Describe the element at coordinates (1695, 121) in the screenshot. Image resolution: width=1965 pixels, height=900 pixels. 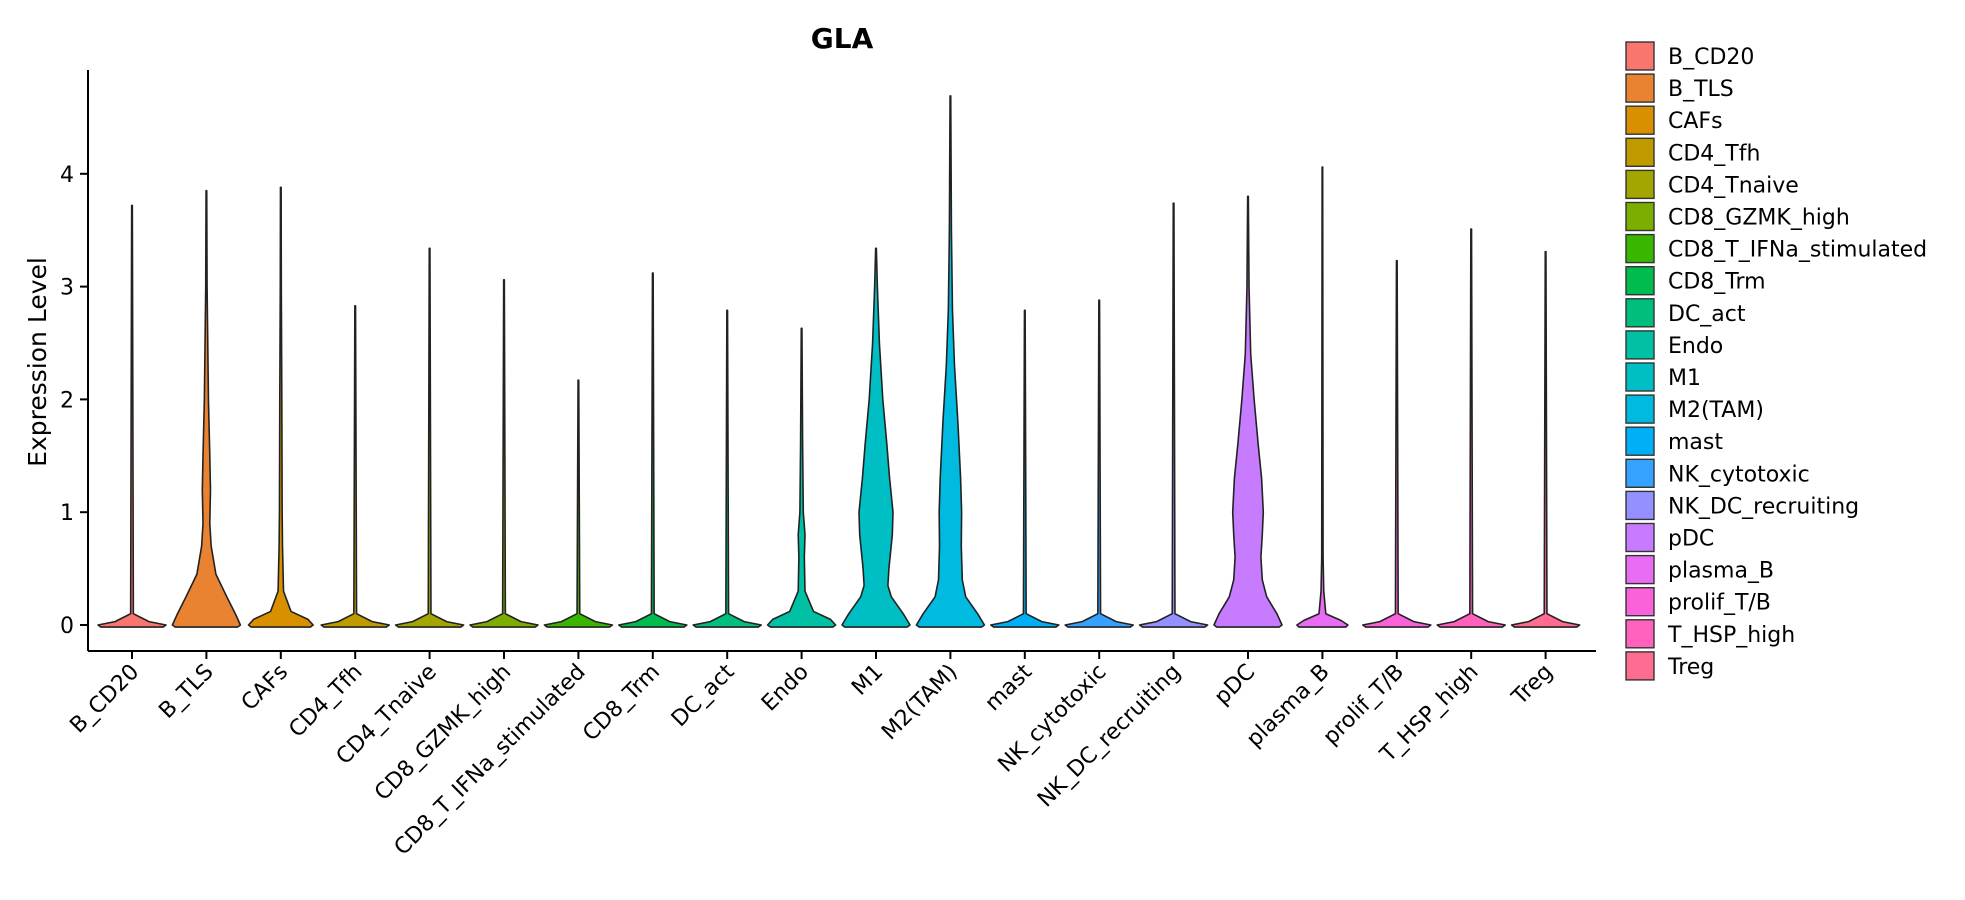
I see `legend-label-2: CAFs` at that location.